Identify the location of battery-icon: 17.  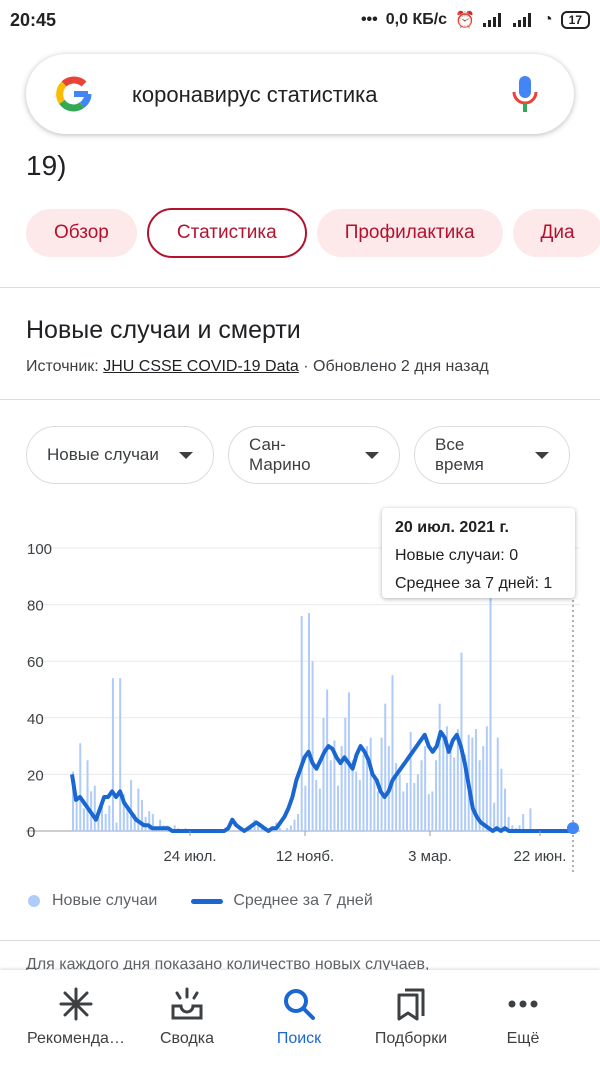
(575, 20).